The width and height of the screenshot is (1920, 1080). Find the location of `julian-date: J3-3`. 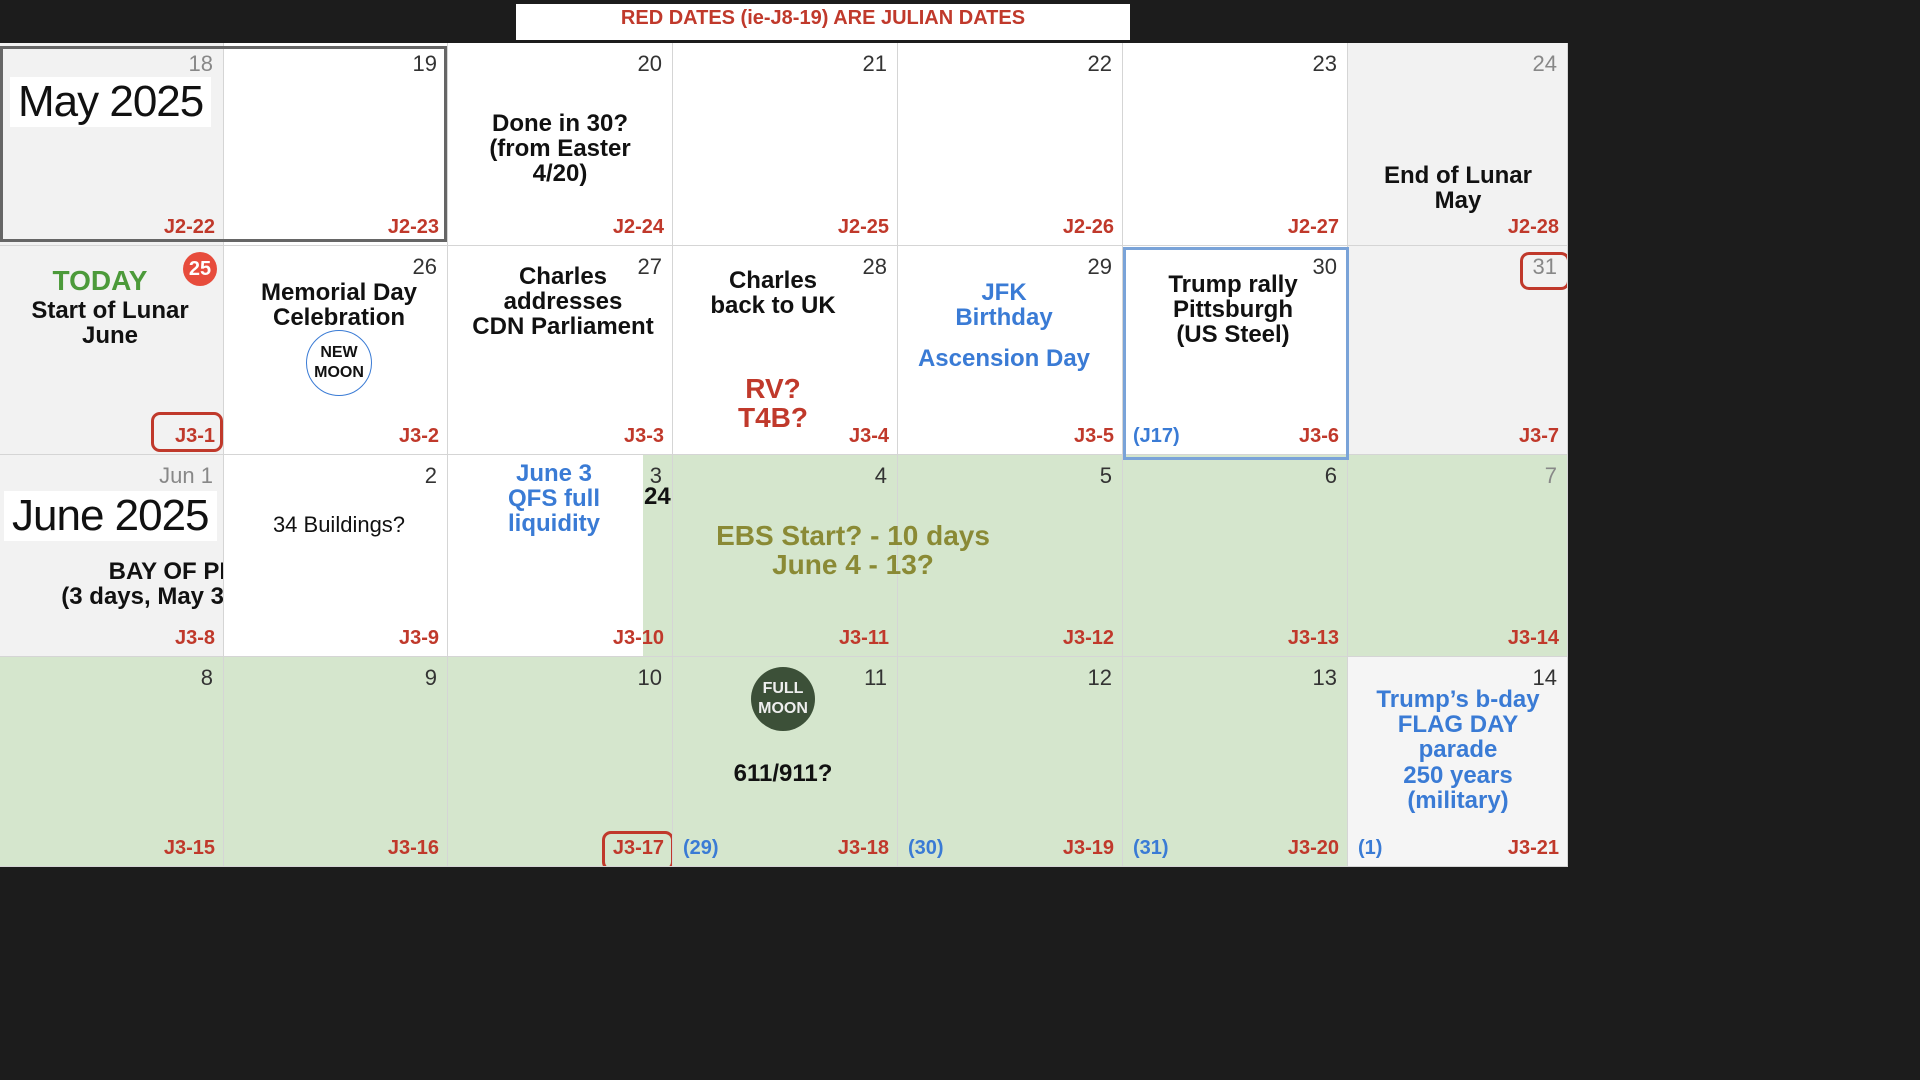

julian-date: J3-3 is located at coordinates (643, 436).